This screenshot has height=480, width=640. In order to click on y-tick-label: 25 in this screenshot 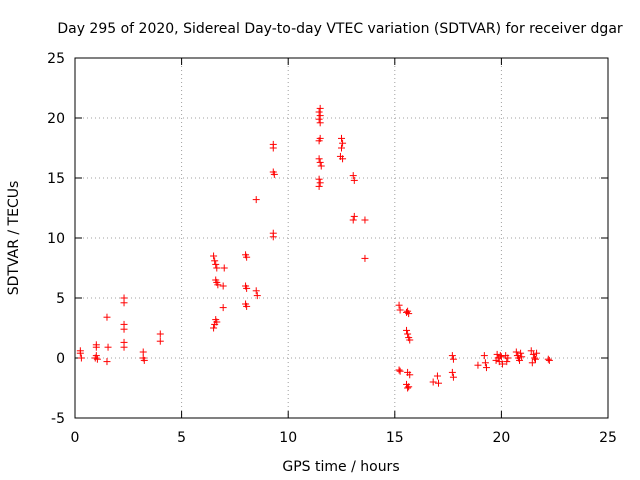, I will do `click(56, 59)`.